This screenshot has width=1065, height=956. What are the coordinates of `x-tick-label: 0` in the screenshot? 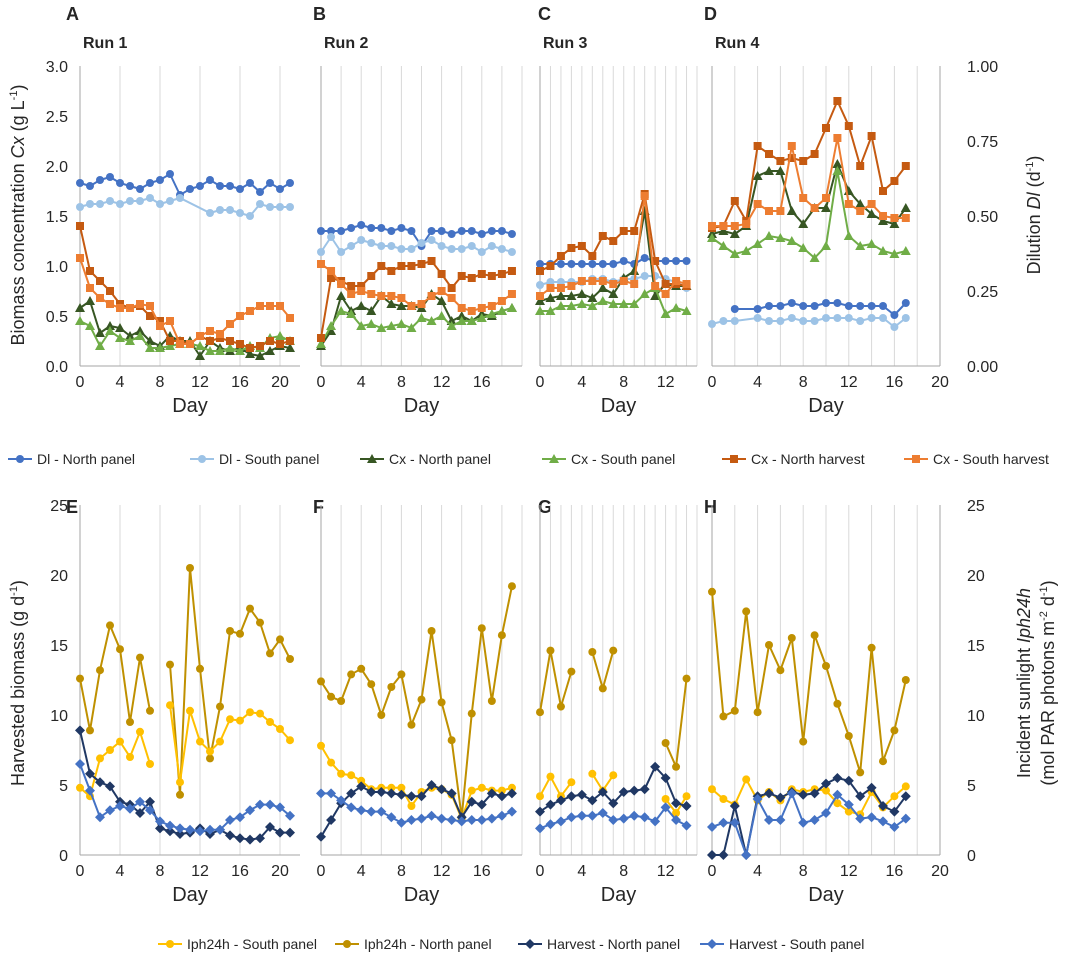 It's located at (712, 382).